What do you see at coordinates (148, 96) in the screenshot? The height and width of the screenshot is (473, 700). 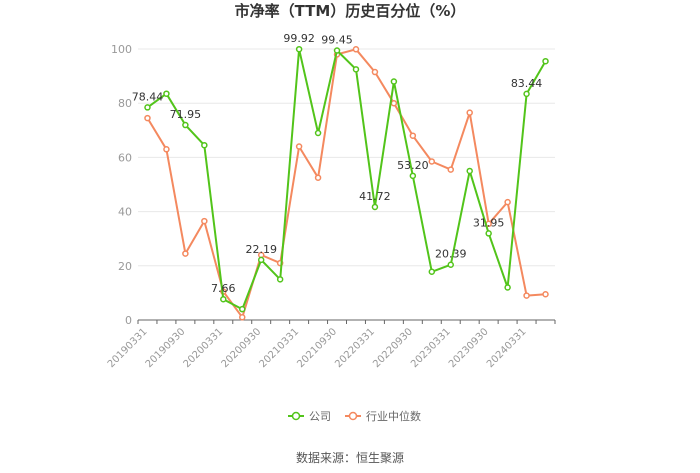 I see `data-label: 78.44` at bounding box center [148, 96].